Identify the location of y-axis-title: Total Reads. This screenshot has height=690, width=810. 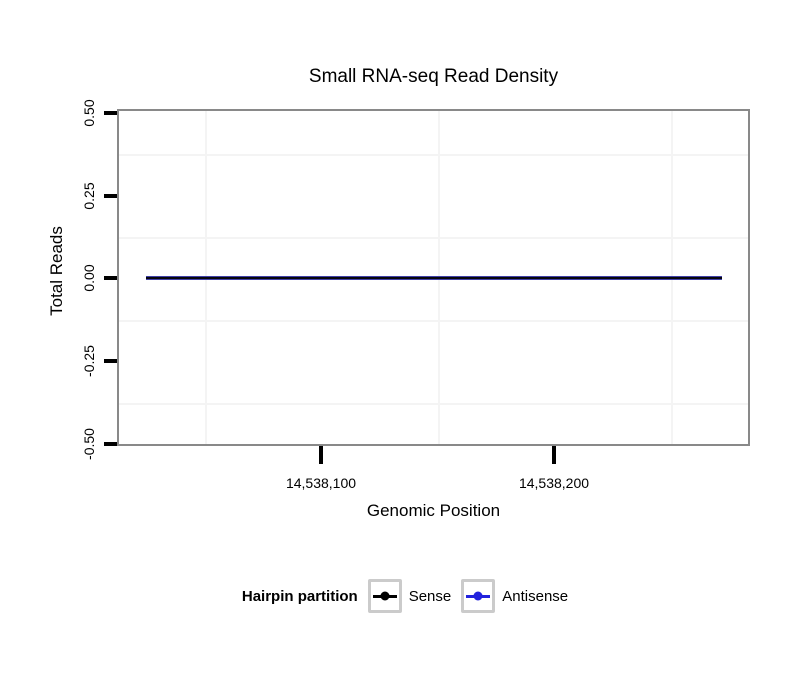
(56, 271).